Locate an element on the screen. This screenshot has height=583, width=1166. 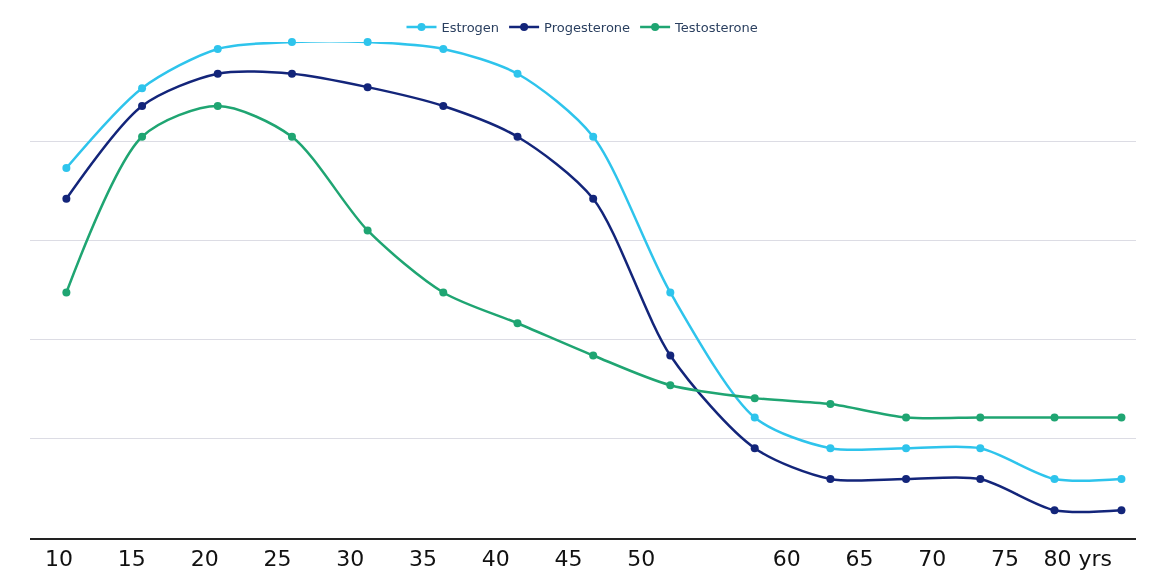
x-tick-label: 60 is located at coordinates (786, 559).